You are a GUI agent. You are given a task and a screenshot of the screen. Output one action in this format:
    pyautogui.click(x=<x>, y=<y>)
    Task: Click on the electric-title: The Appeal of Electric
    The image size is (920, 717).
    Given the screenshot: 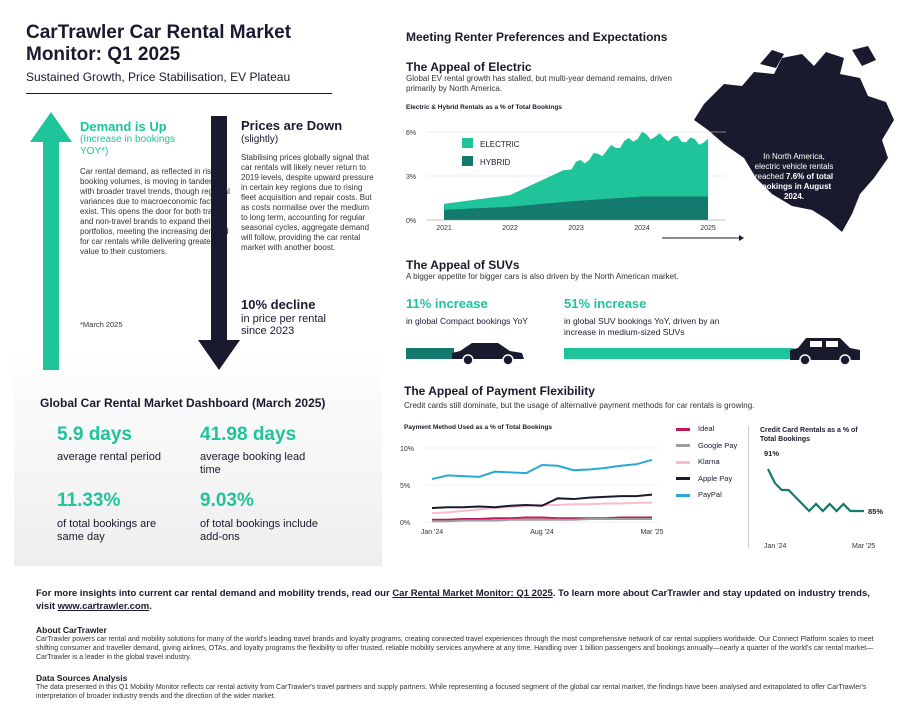 What is the action you would take?
    pyautogui.click(x=469, y=67)
    